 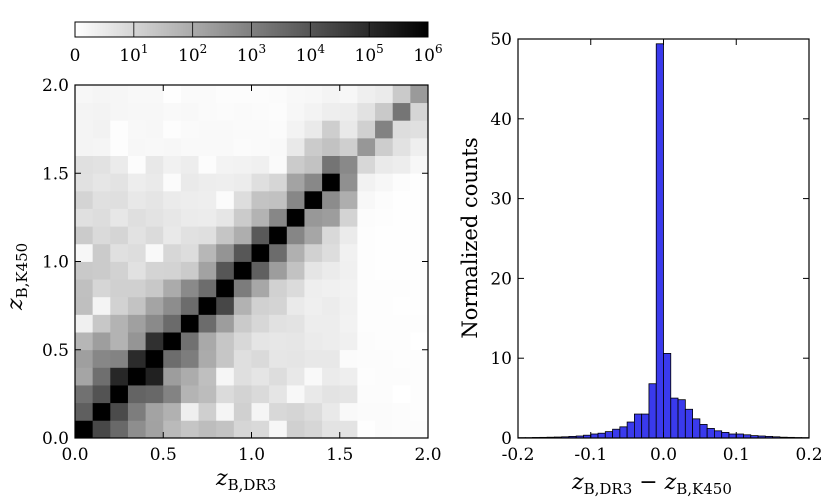 What do you see at coordinates (427, 54) in the screenshot?
I see `colorbar-tick-label: 10⁶` at bounding box center [427, 54].